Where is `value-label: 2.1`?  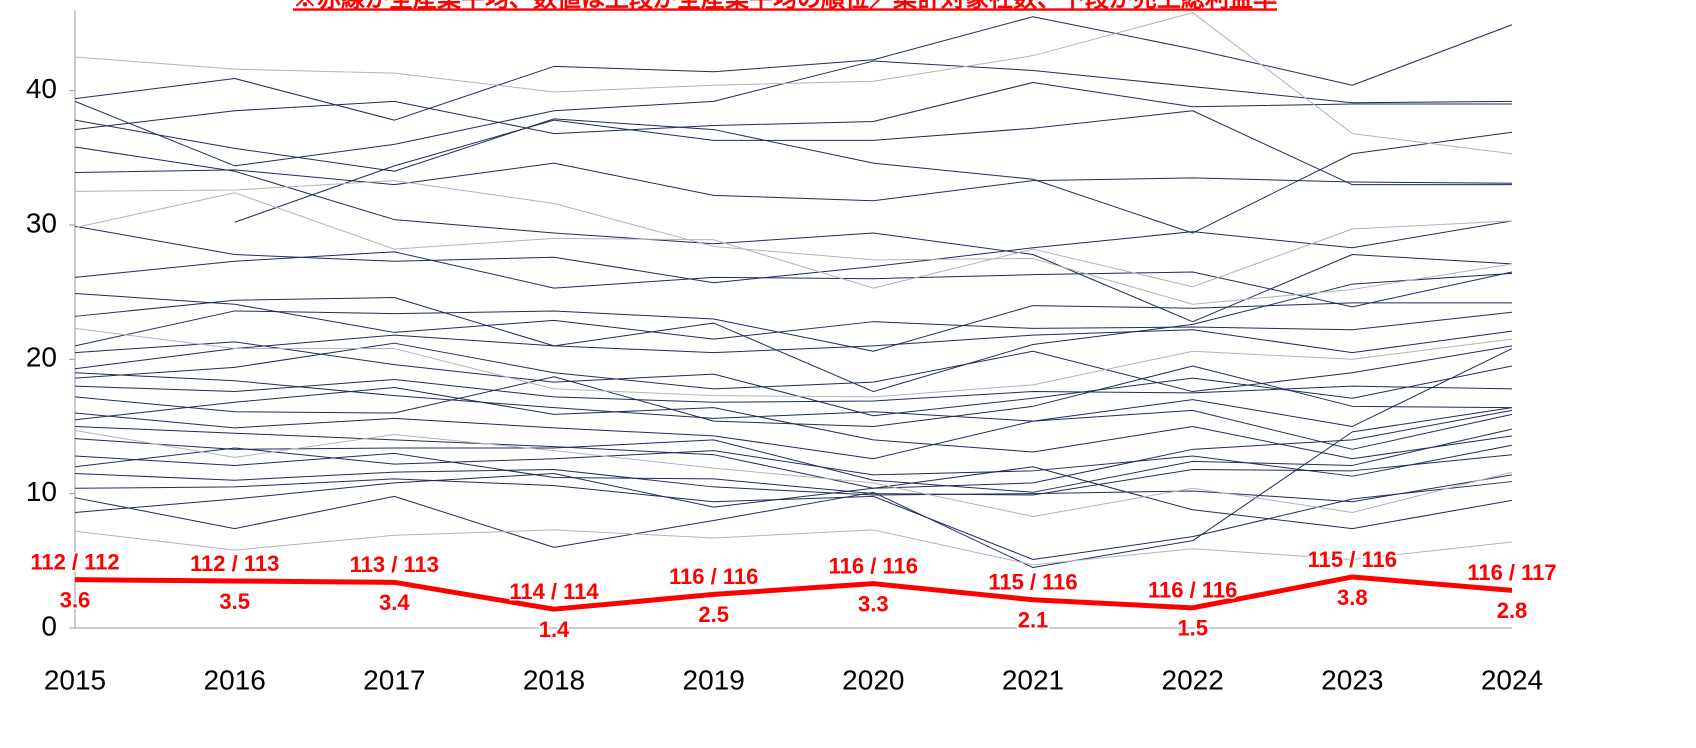
value-label: 2.1 is located at coordinates (1033, 620).